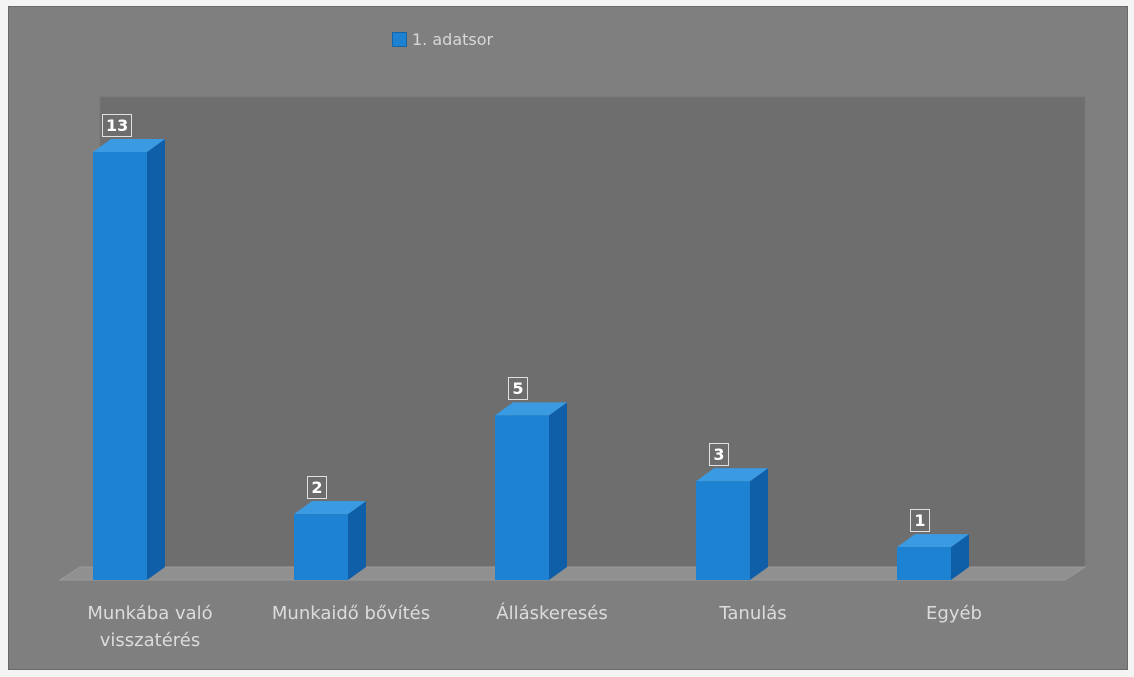 The height and width of the screenshot is (677, 1134). Describe the element at coordinates (753, 613) in the screenshot. I see `category-label: Tanulás` at that location.